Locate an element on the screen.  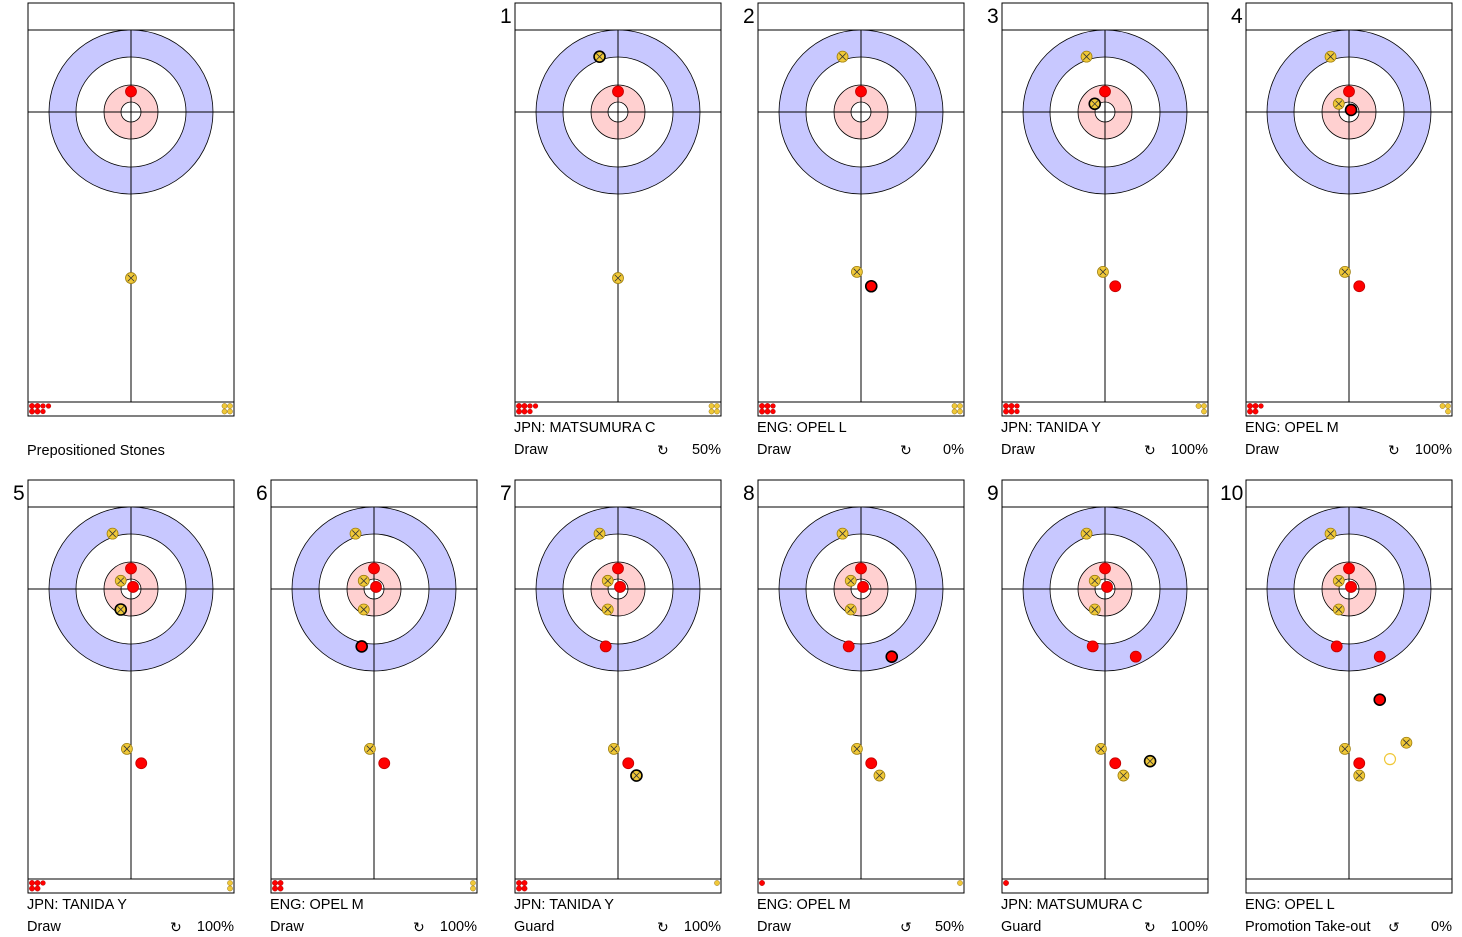
shot-number: 9 is located at coordinates (993, 493).